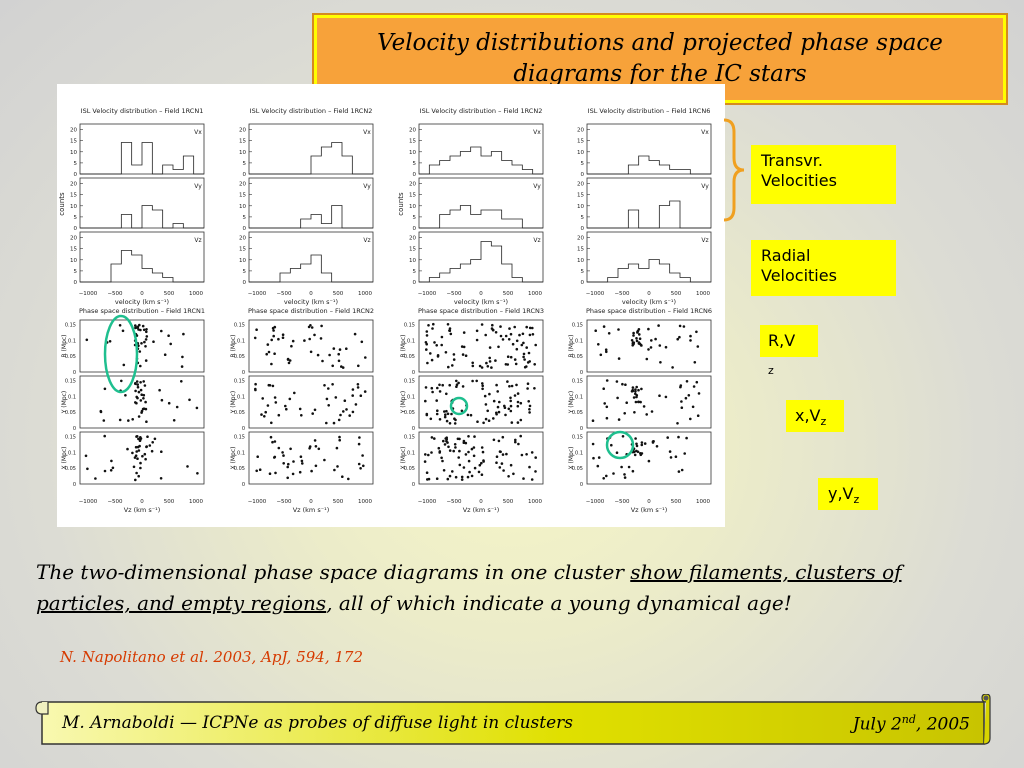  Describe the element at coordinates (580, 250) in the screenshot. I see `hist-ytick-label: 15` at that location.